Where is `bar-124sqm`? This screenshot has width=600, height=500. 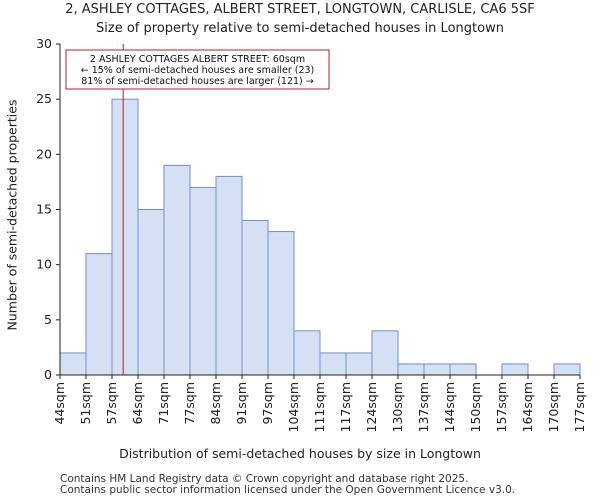
bar-124sqm is located at coordinates (385, 353).